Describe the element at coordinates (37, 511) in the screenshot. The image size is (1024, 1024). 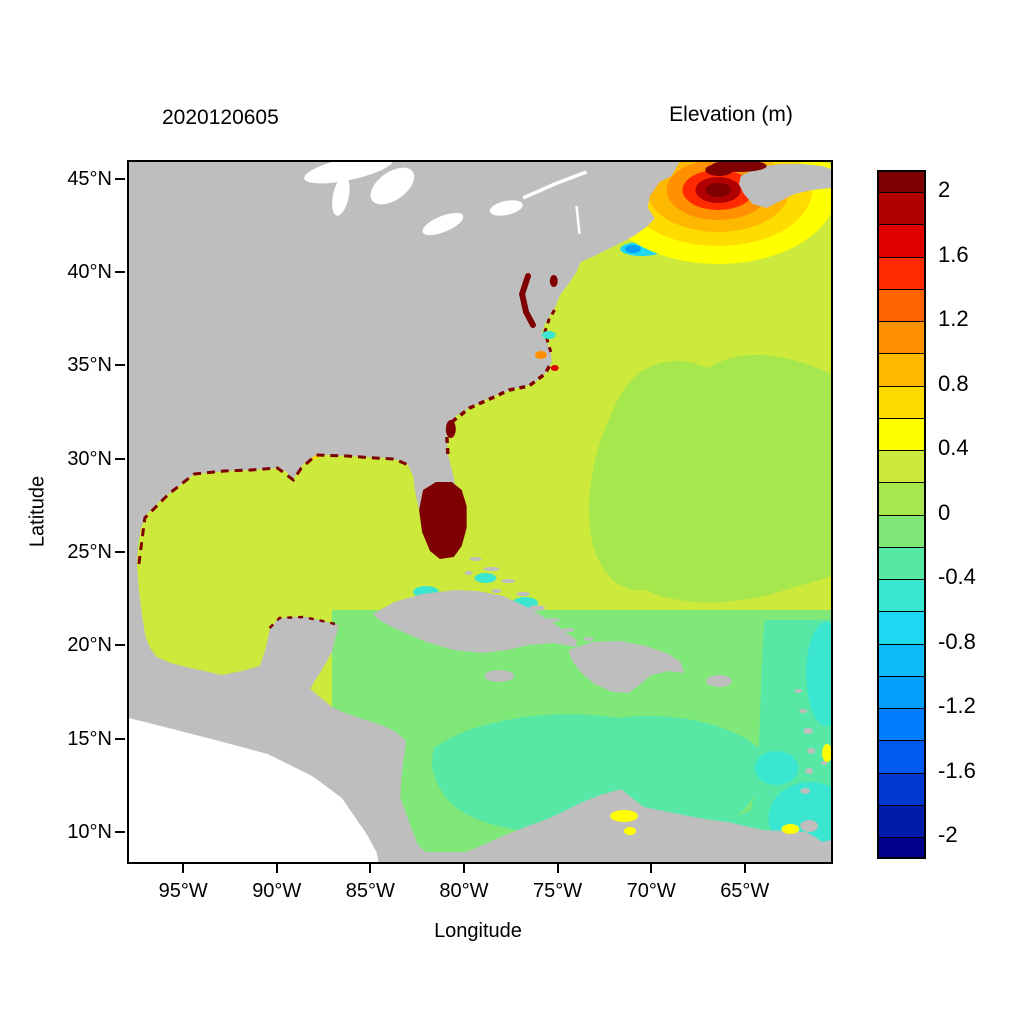
I see `y-axis-label: Latitude` at that location.